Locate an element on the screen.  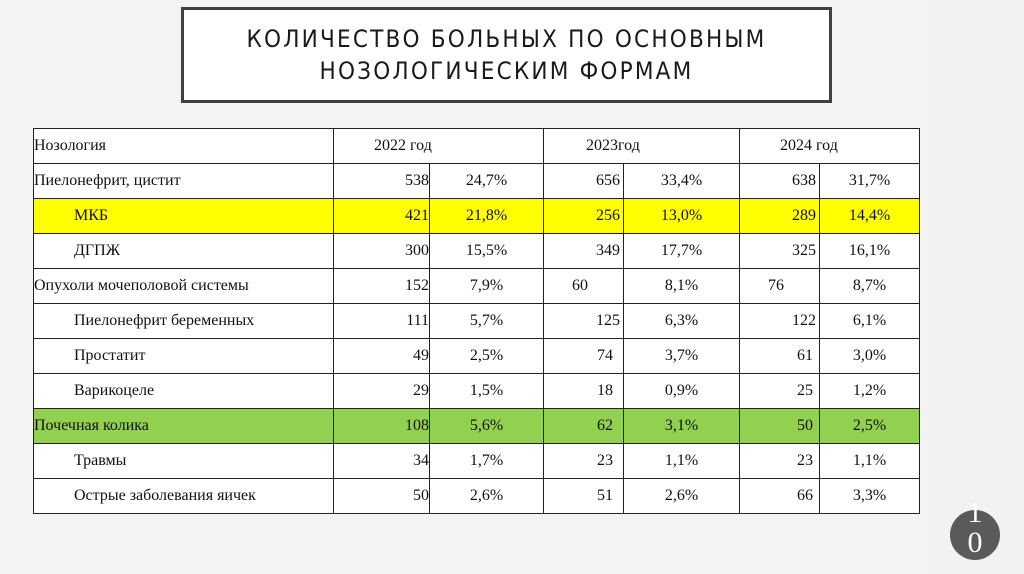
percent-2023: 3,7% is located at coordinates (681, 356).